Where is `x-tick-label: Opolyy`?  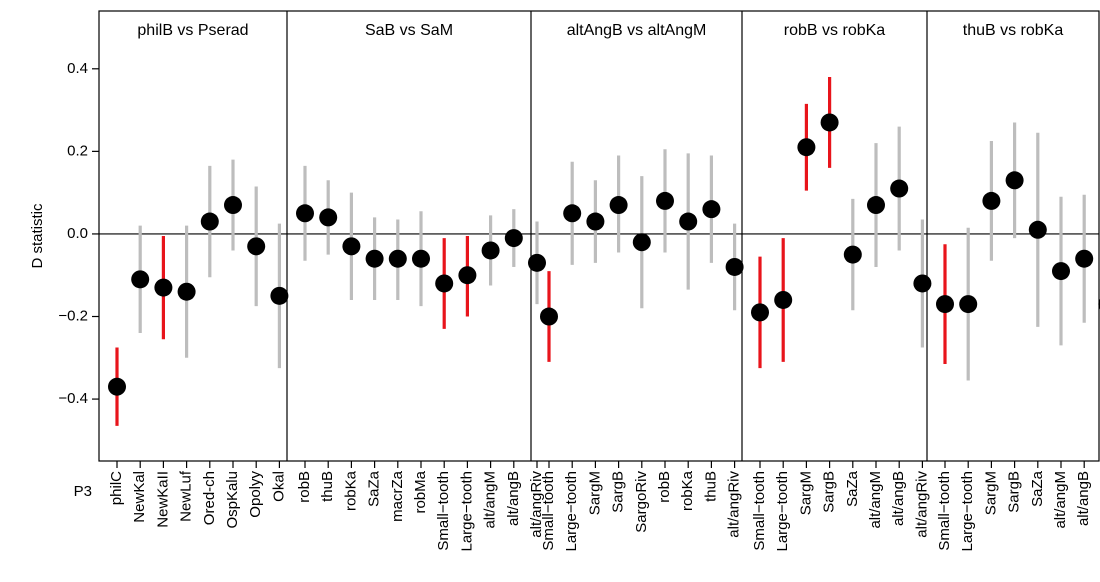 x-tick-label: Opolyy is located at coordinates (255, 494).